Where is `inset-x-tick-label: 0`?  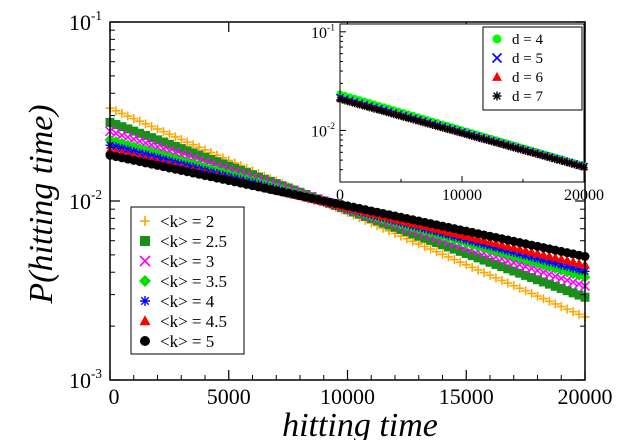
inset-x-tick-label: 0 is located at coordinates (340, 195).